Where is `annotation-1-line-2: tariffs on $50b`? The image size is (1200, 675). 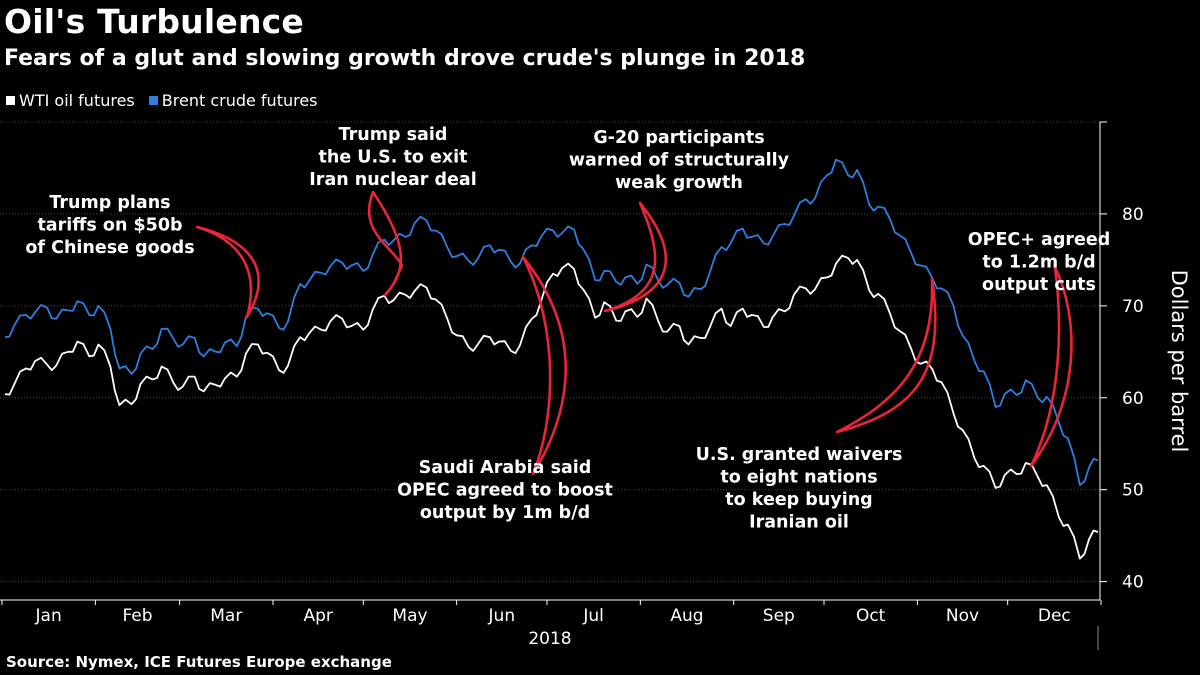 annotation-1-line-2: tariffs on $50b is located at coordinates (109, 226).